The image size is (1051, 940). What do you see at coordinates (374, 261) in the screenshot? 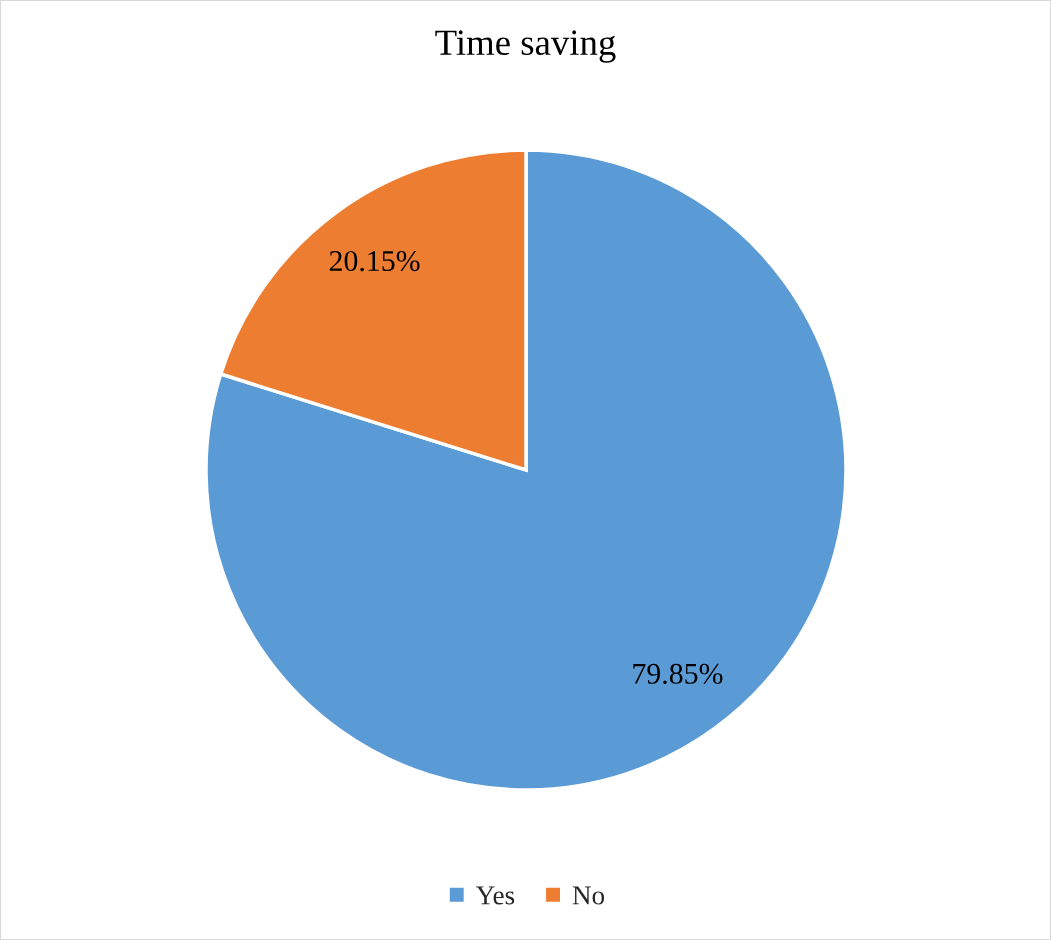
I see `data-label: 20.15%` at bounding box center [374, 261].